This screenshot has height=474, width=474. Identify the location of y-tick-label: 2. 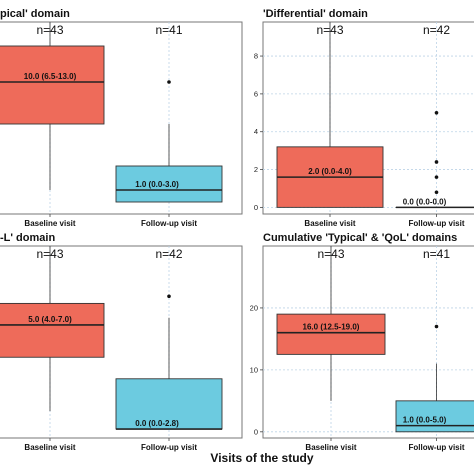
(256, 169).